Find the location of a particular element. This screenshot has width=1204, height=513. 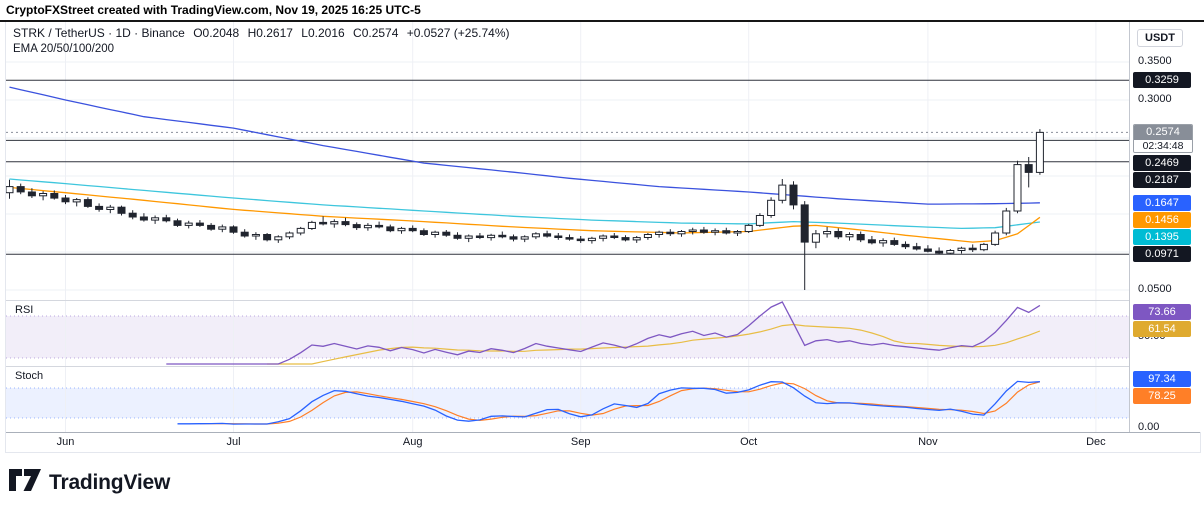

tradingview-branding: TradingView is located at coordinates (89, 482).